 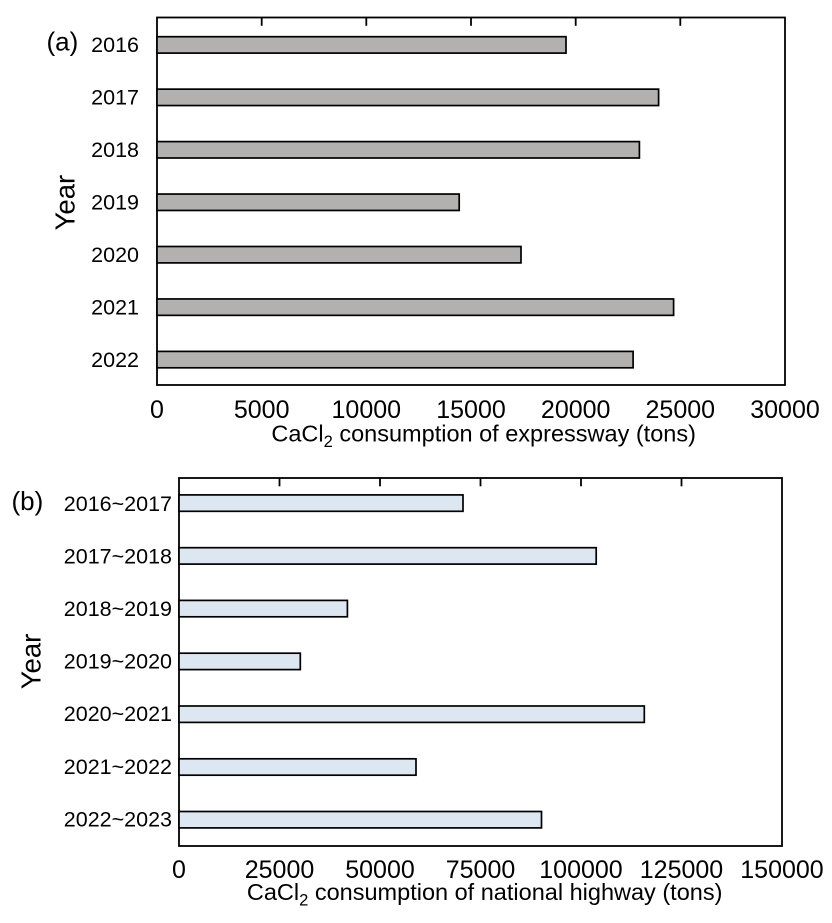 I want to click on svg-text: 2021~2022, so click(x=118, y=767).